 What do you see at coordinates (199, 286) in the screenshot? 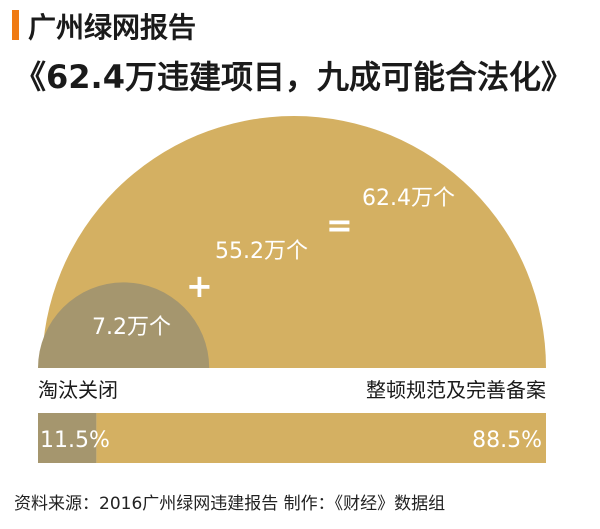
I see `plus-sign: +` at bounding box center [199, 286].